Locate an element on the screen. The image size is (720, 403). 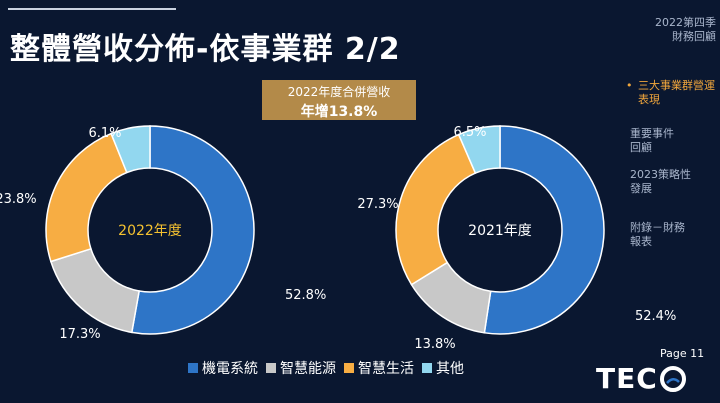
sidebar-item-label: 回顧 is located at coordinates (641, 147).